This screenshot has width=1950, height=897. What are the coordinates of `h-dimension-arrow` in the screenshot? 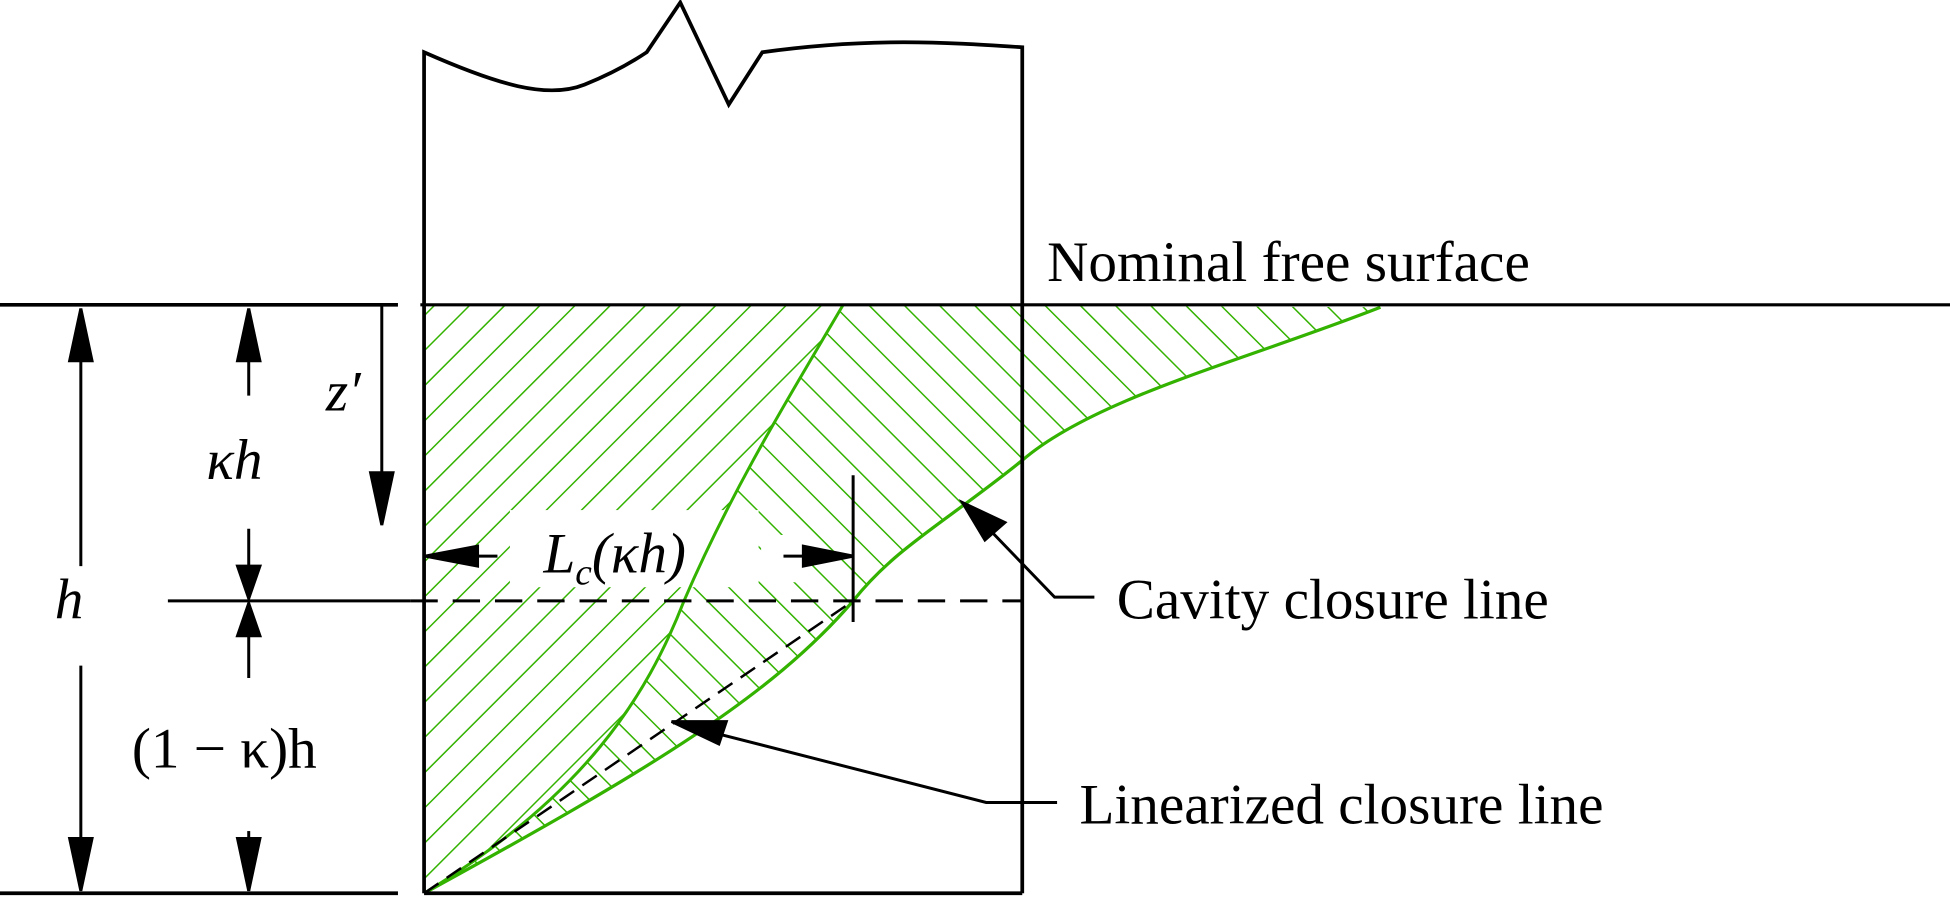 It's located at (80, 600).